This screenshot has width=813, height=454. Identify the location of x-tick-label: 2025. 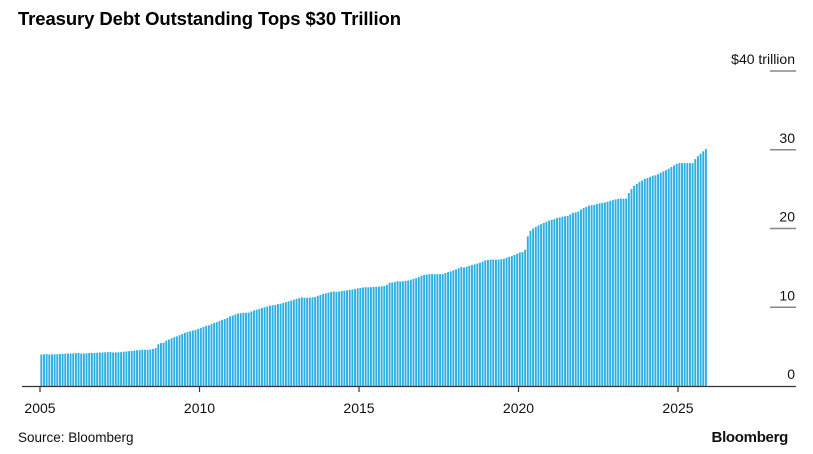
(677, 408).